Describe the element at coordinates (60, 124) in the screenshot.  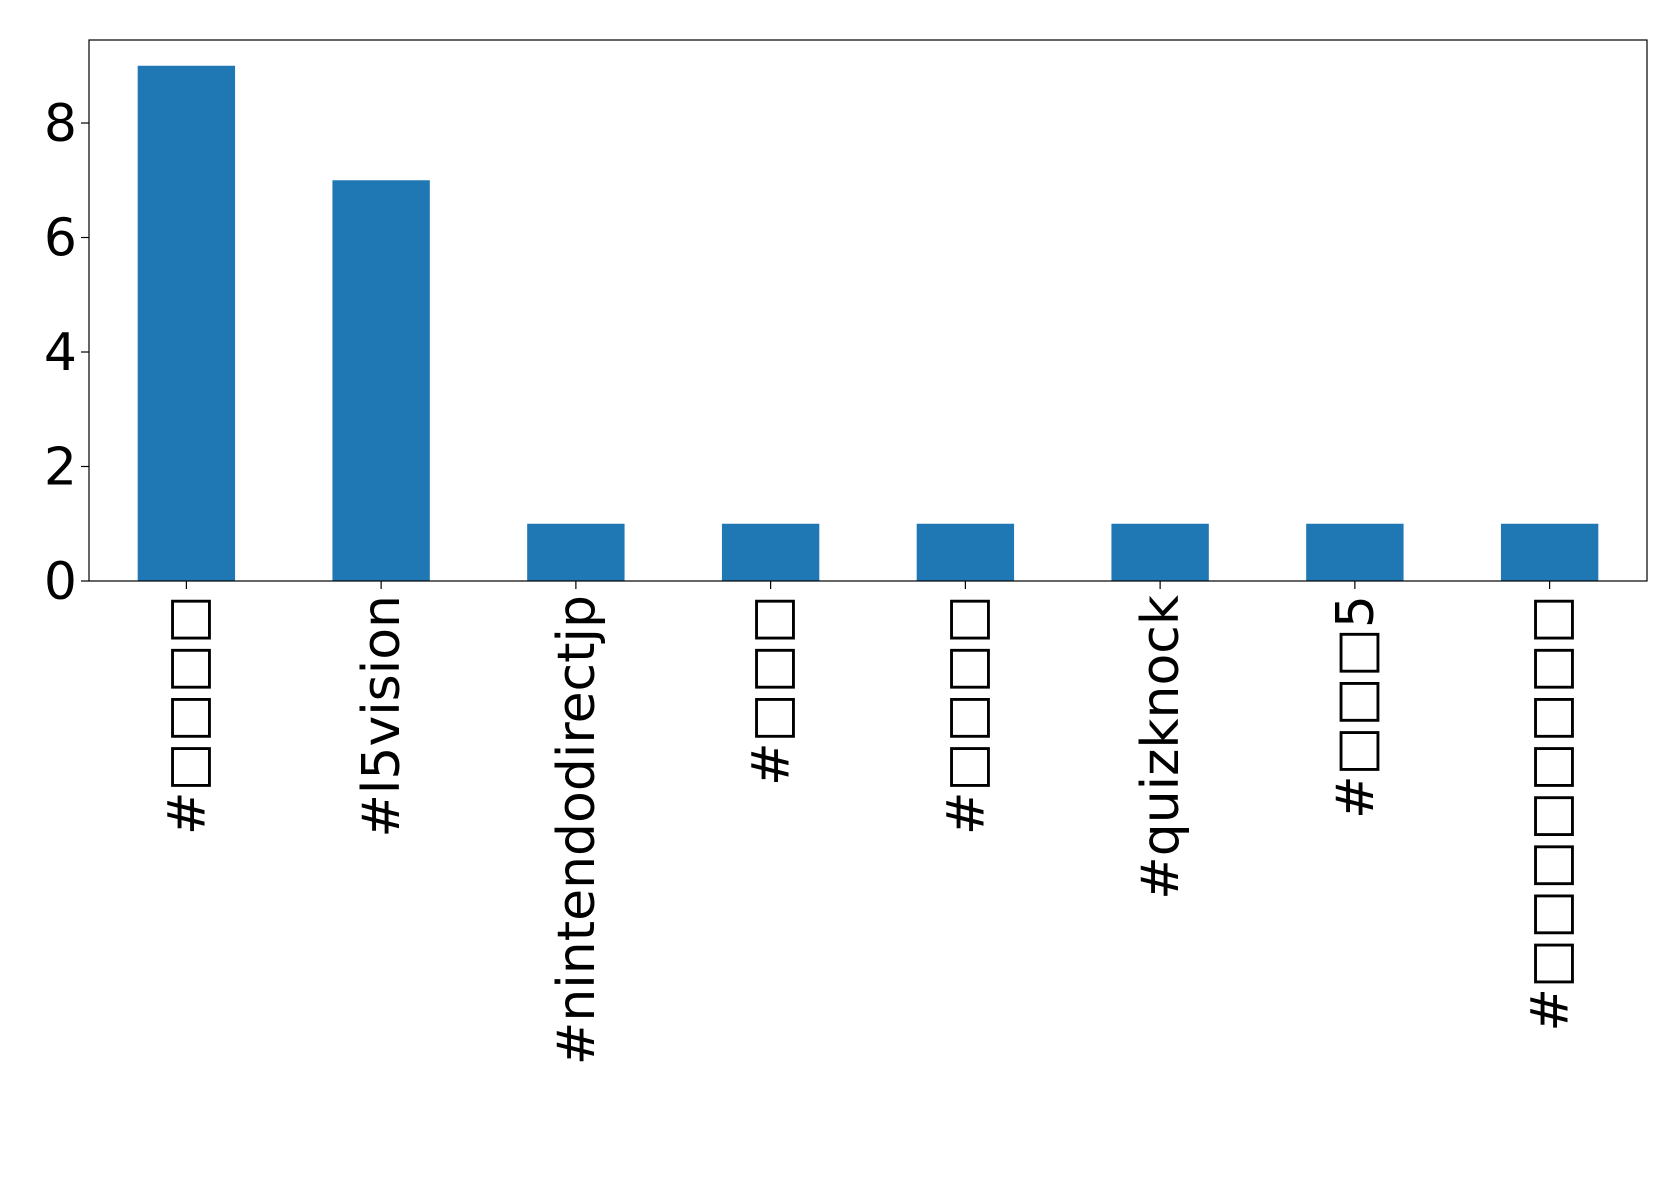
I see `y-tick-label: 8` at that location.